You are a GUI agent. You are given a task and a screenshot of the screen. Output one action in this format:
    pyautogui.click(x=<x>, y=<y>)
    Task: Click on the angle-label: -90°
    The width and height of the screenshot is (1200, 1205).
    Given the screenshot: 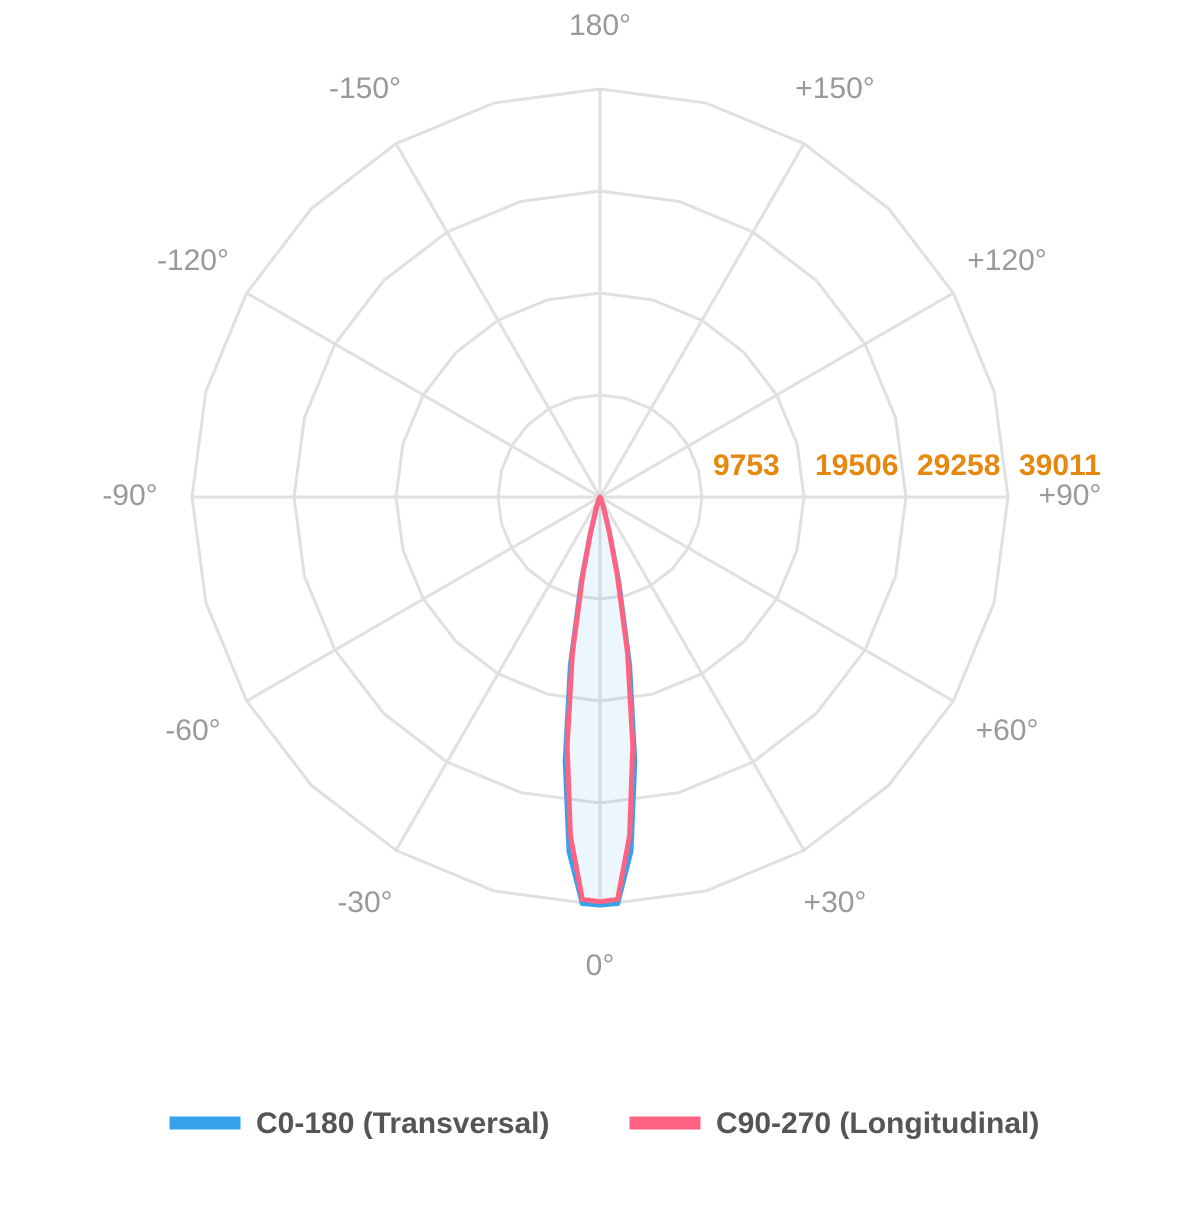 What is the action you would take?
    pyautogui.click(x=129, y=495)
    